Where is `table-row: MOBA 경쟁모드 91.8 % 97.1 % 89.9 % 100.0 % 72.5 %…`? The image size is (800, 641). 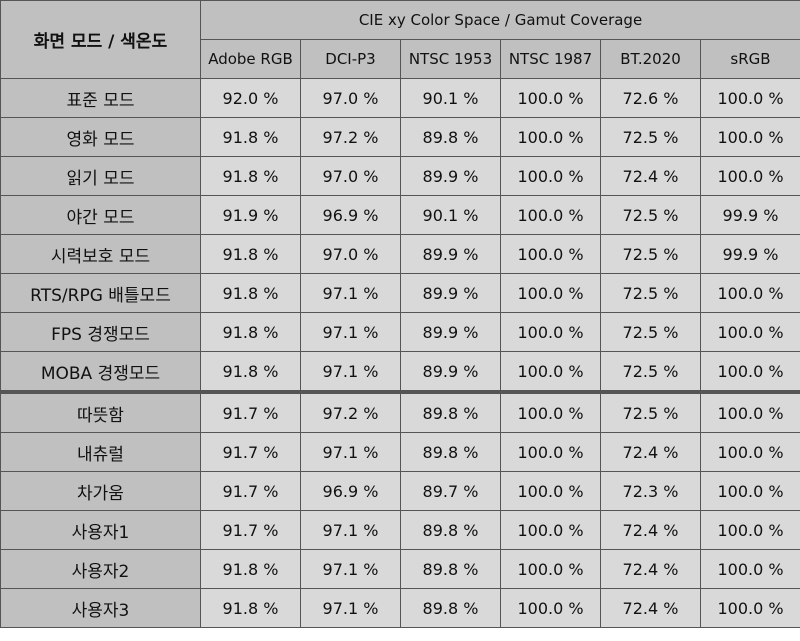
table-row: MOBA 경쟁모드 91.8 % 97.1 % 89.9 % 100.0 % 72.5 %… is located at coordinates (400, 372).